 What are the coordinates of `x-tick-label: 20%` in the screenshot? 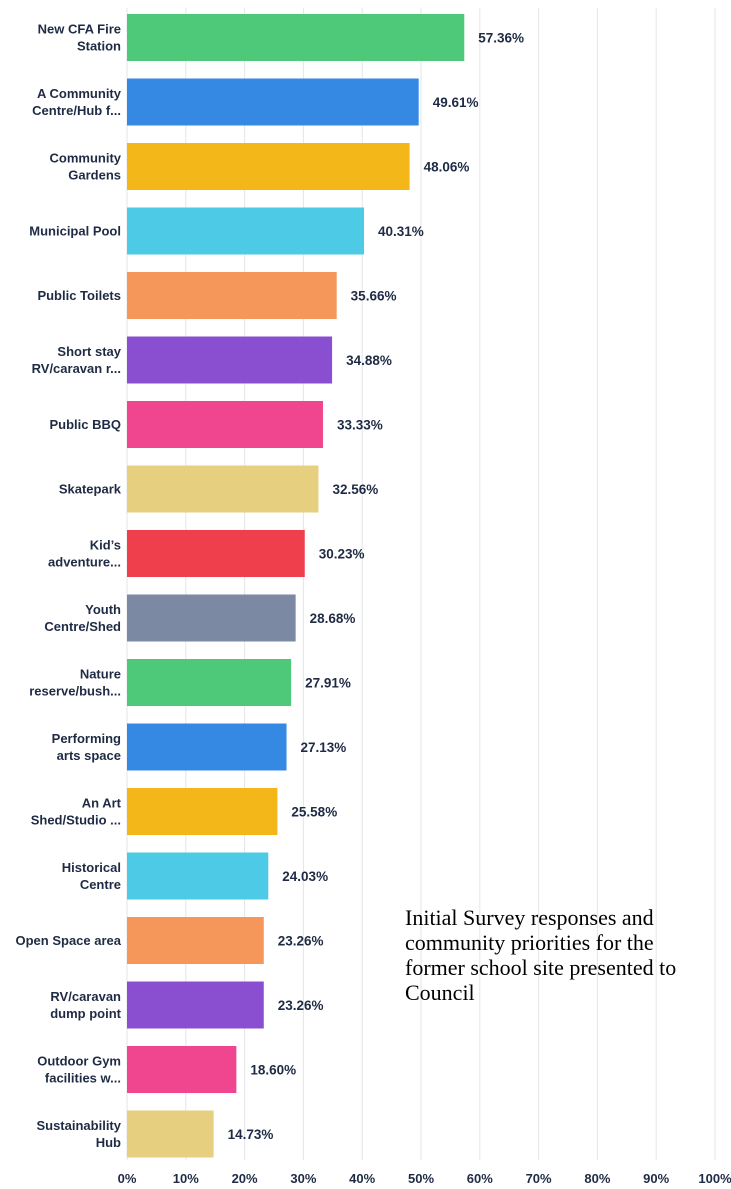 It's located at (245, 1178).